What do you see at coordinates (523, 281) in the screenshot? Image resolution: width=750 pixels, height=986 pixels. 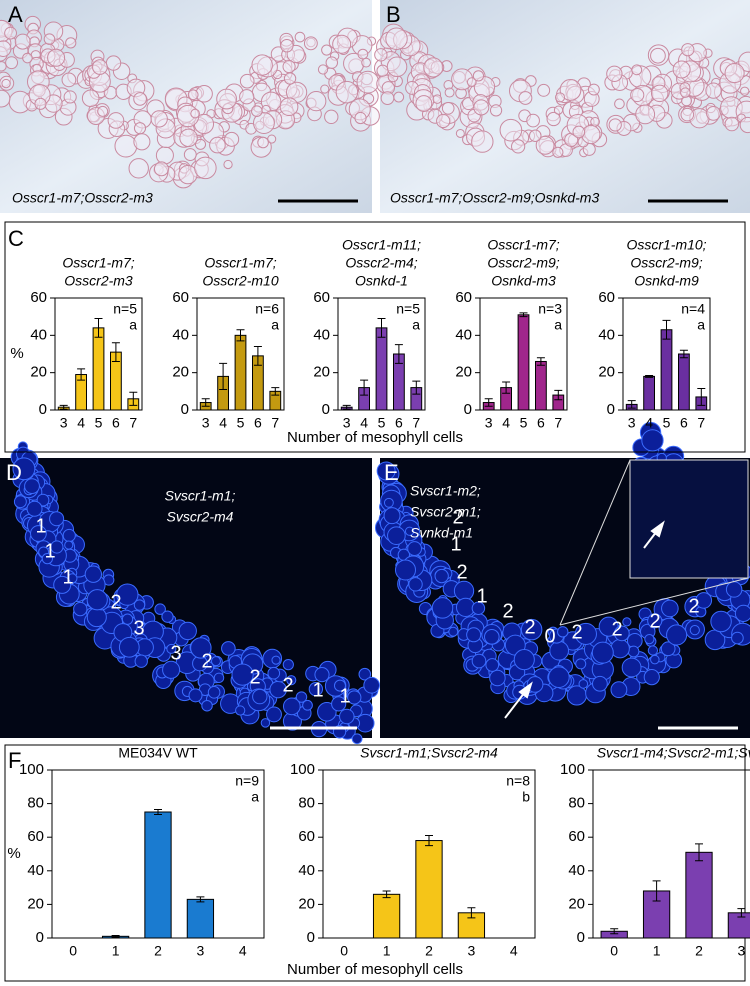 I see `chart-title: Osnkd-m3` at bounding box center [523, 281].